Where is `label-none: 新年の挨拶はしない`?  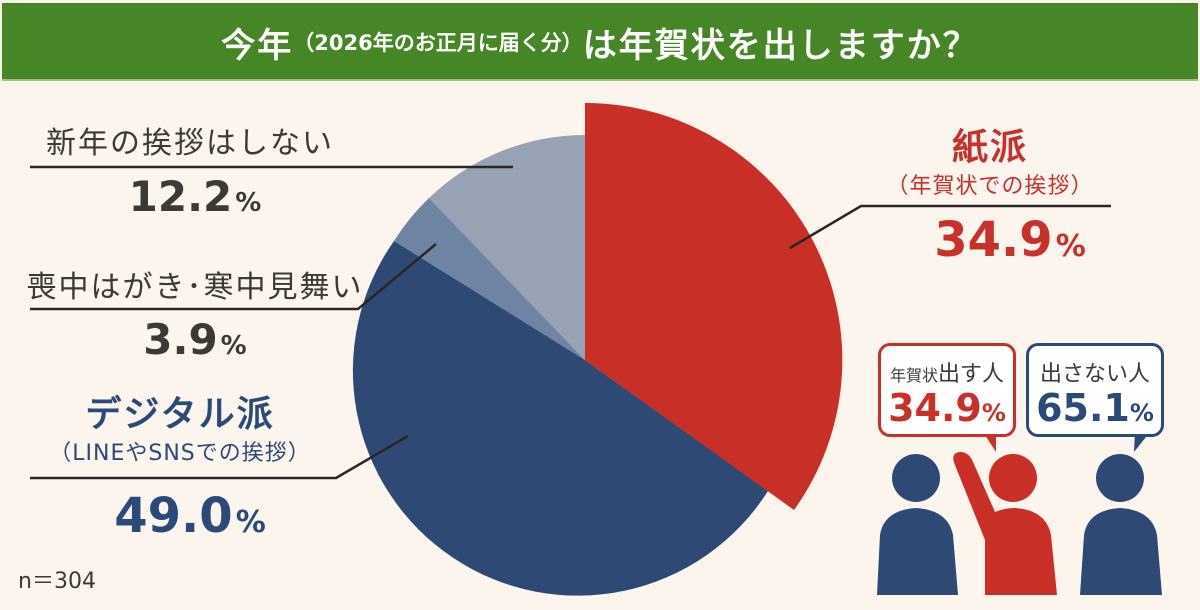
label-none: 新年の挨拶はしない is located at coordinates (190, 140).